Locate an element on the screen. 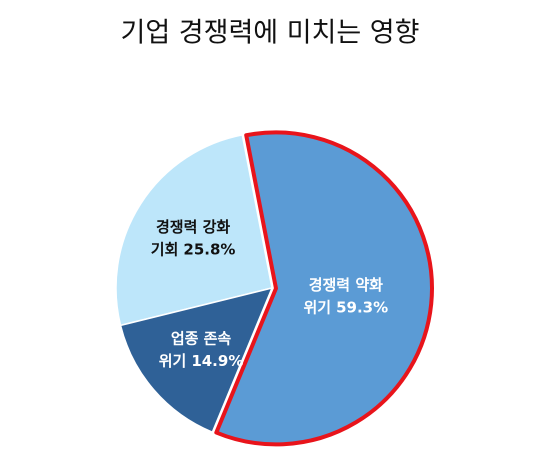 The image size is (540, 450). slice-label-line: 경쟁력 약화 is located at coordinates (346, 285).